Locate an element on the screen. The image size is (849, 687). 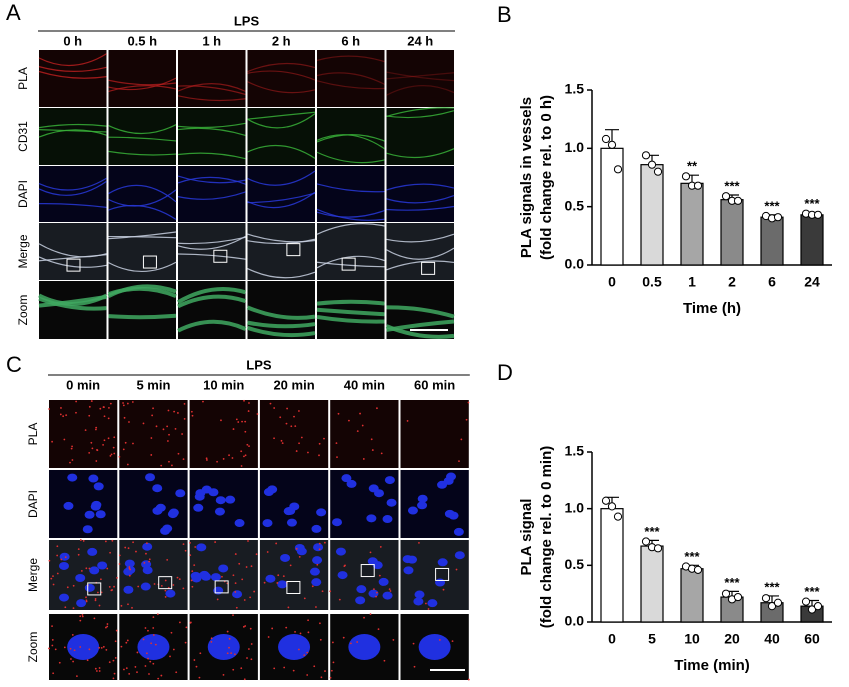
column-label: 0.5 h is located at coordinates (142, 40).